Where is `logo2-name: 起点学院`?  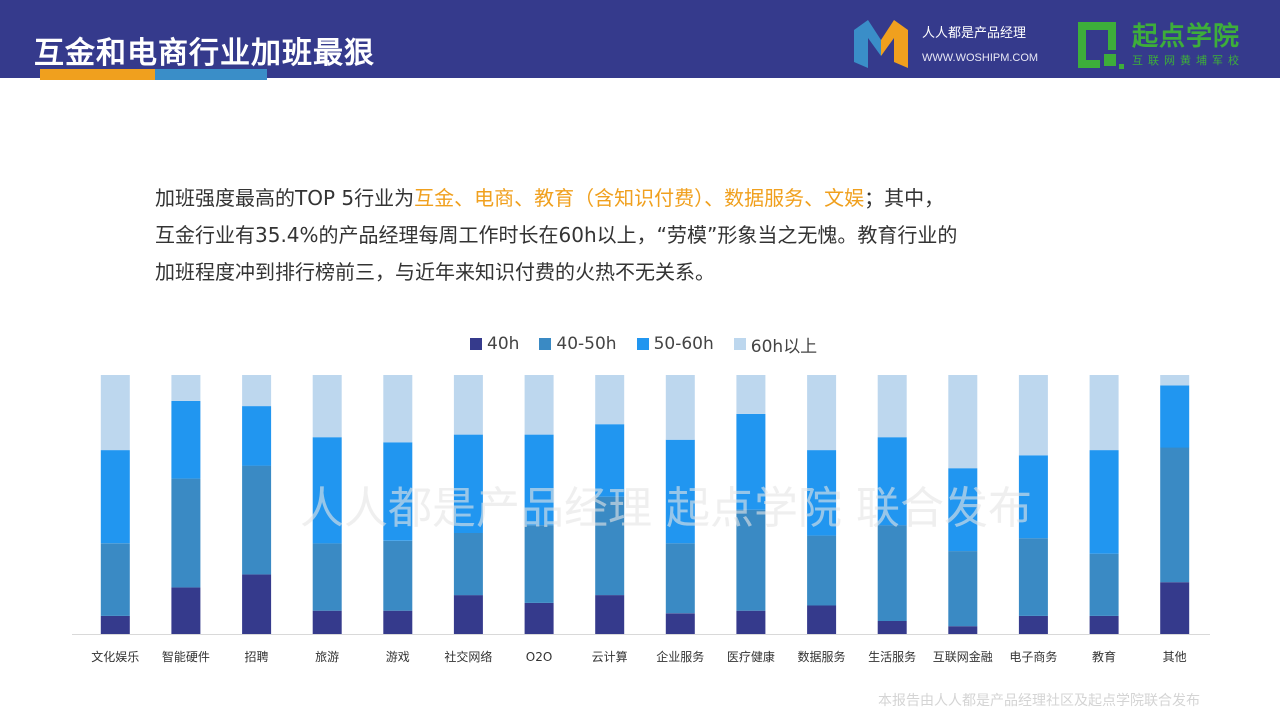
logo2-name: 起点学院 is located at coordinates (1186, 37).